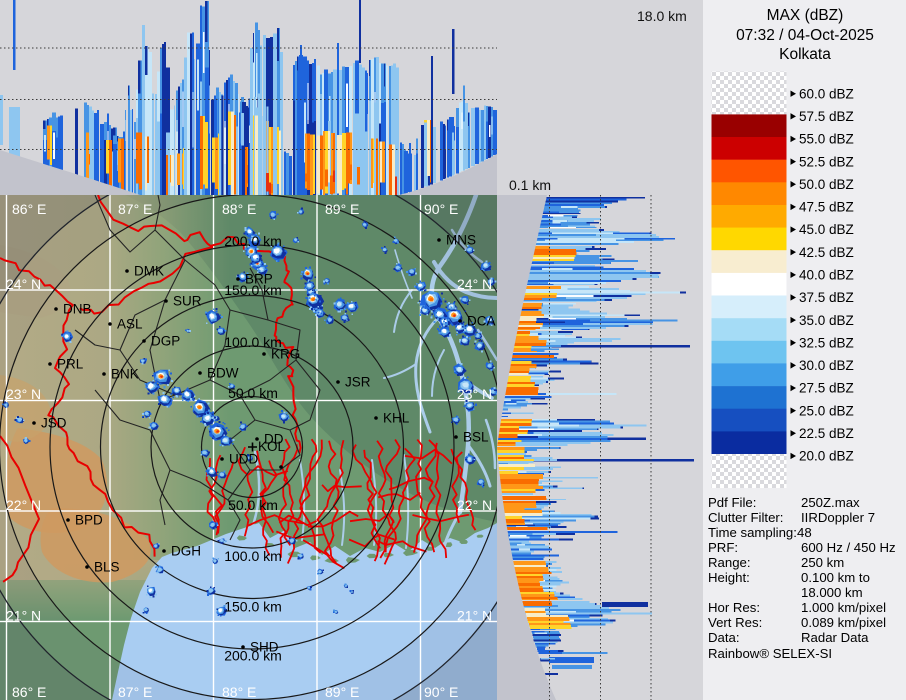 This screenshot has width=906, height=700. What do you see at coordinates (186, 551) in the screenshot?
I see `svg-text: DGH` at bounding box center [186, 551].